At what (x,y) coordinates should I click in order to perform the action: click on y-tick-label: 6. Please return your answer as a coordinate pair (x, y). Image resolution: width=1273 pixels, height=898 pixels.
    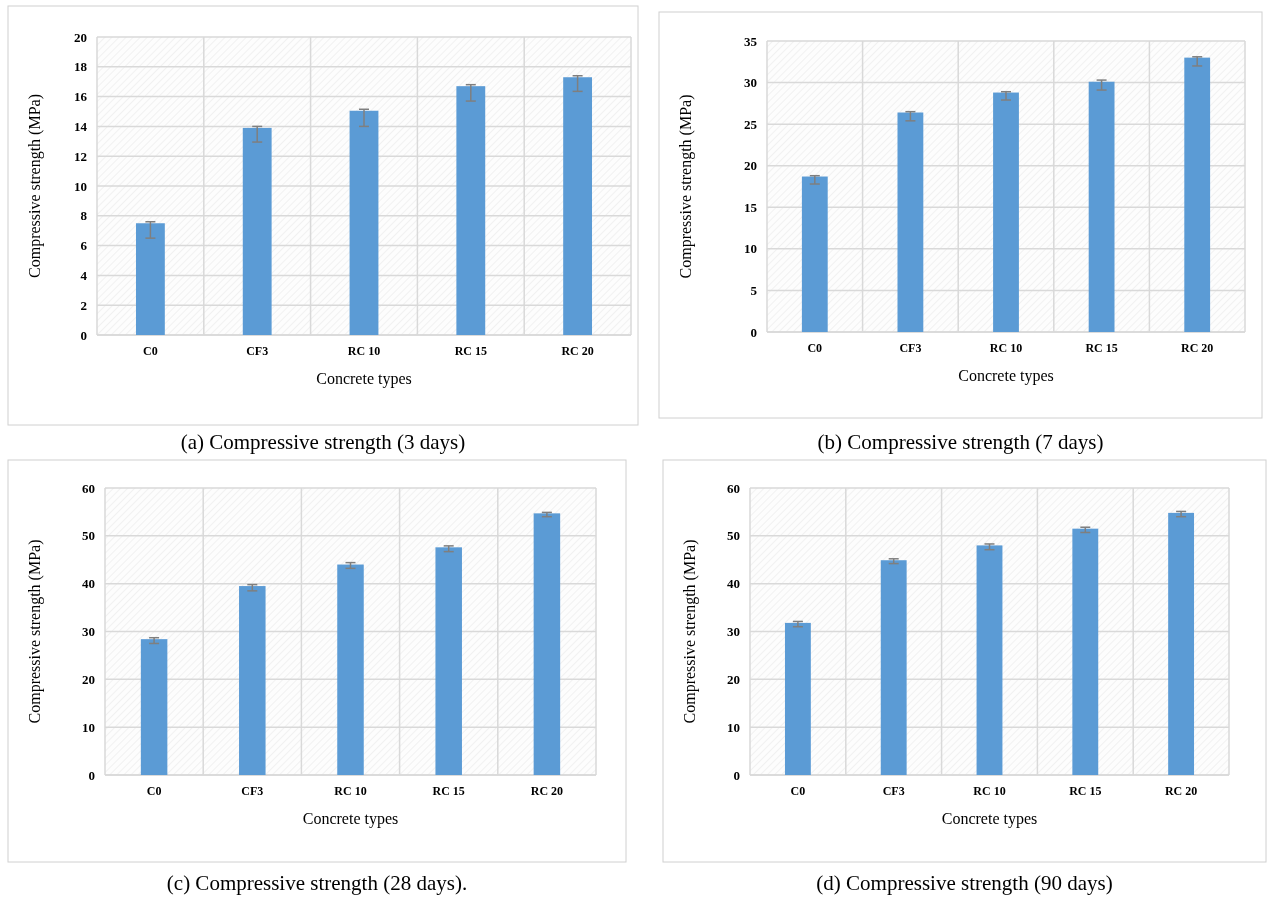
    Looking at the image, I should click on (84, 246).